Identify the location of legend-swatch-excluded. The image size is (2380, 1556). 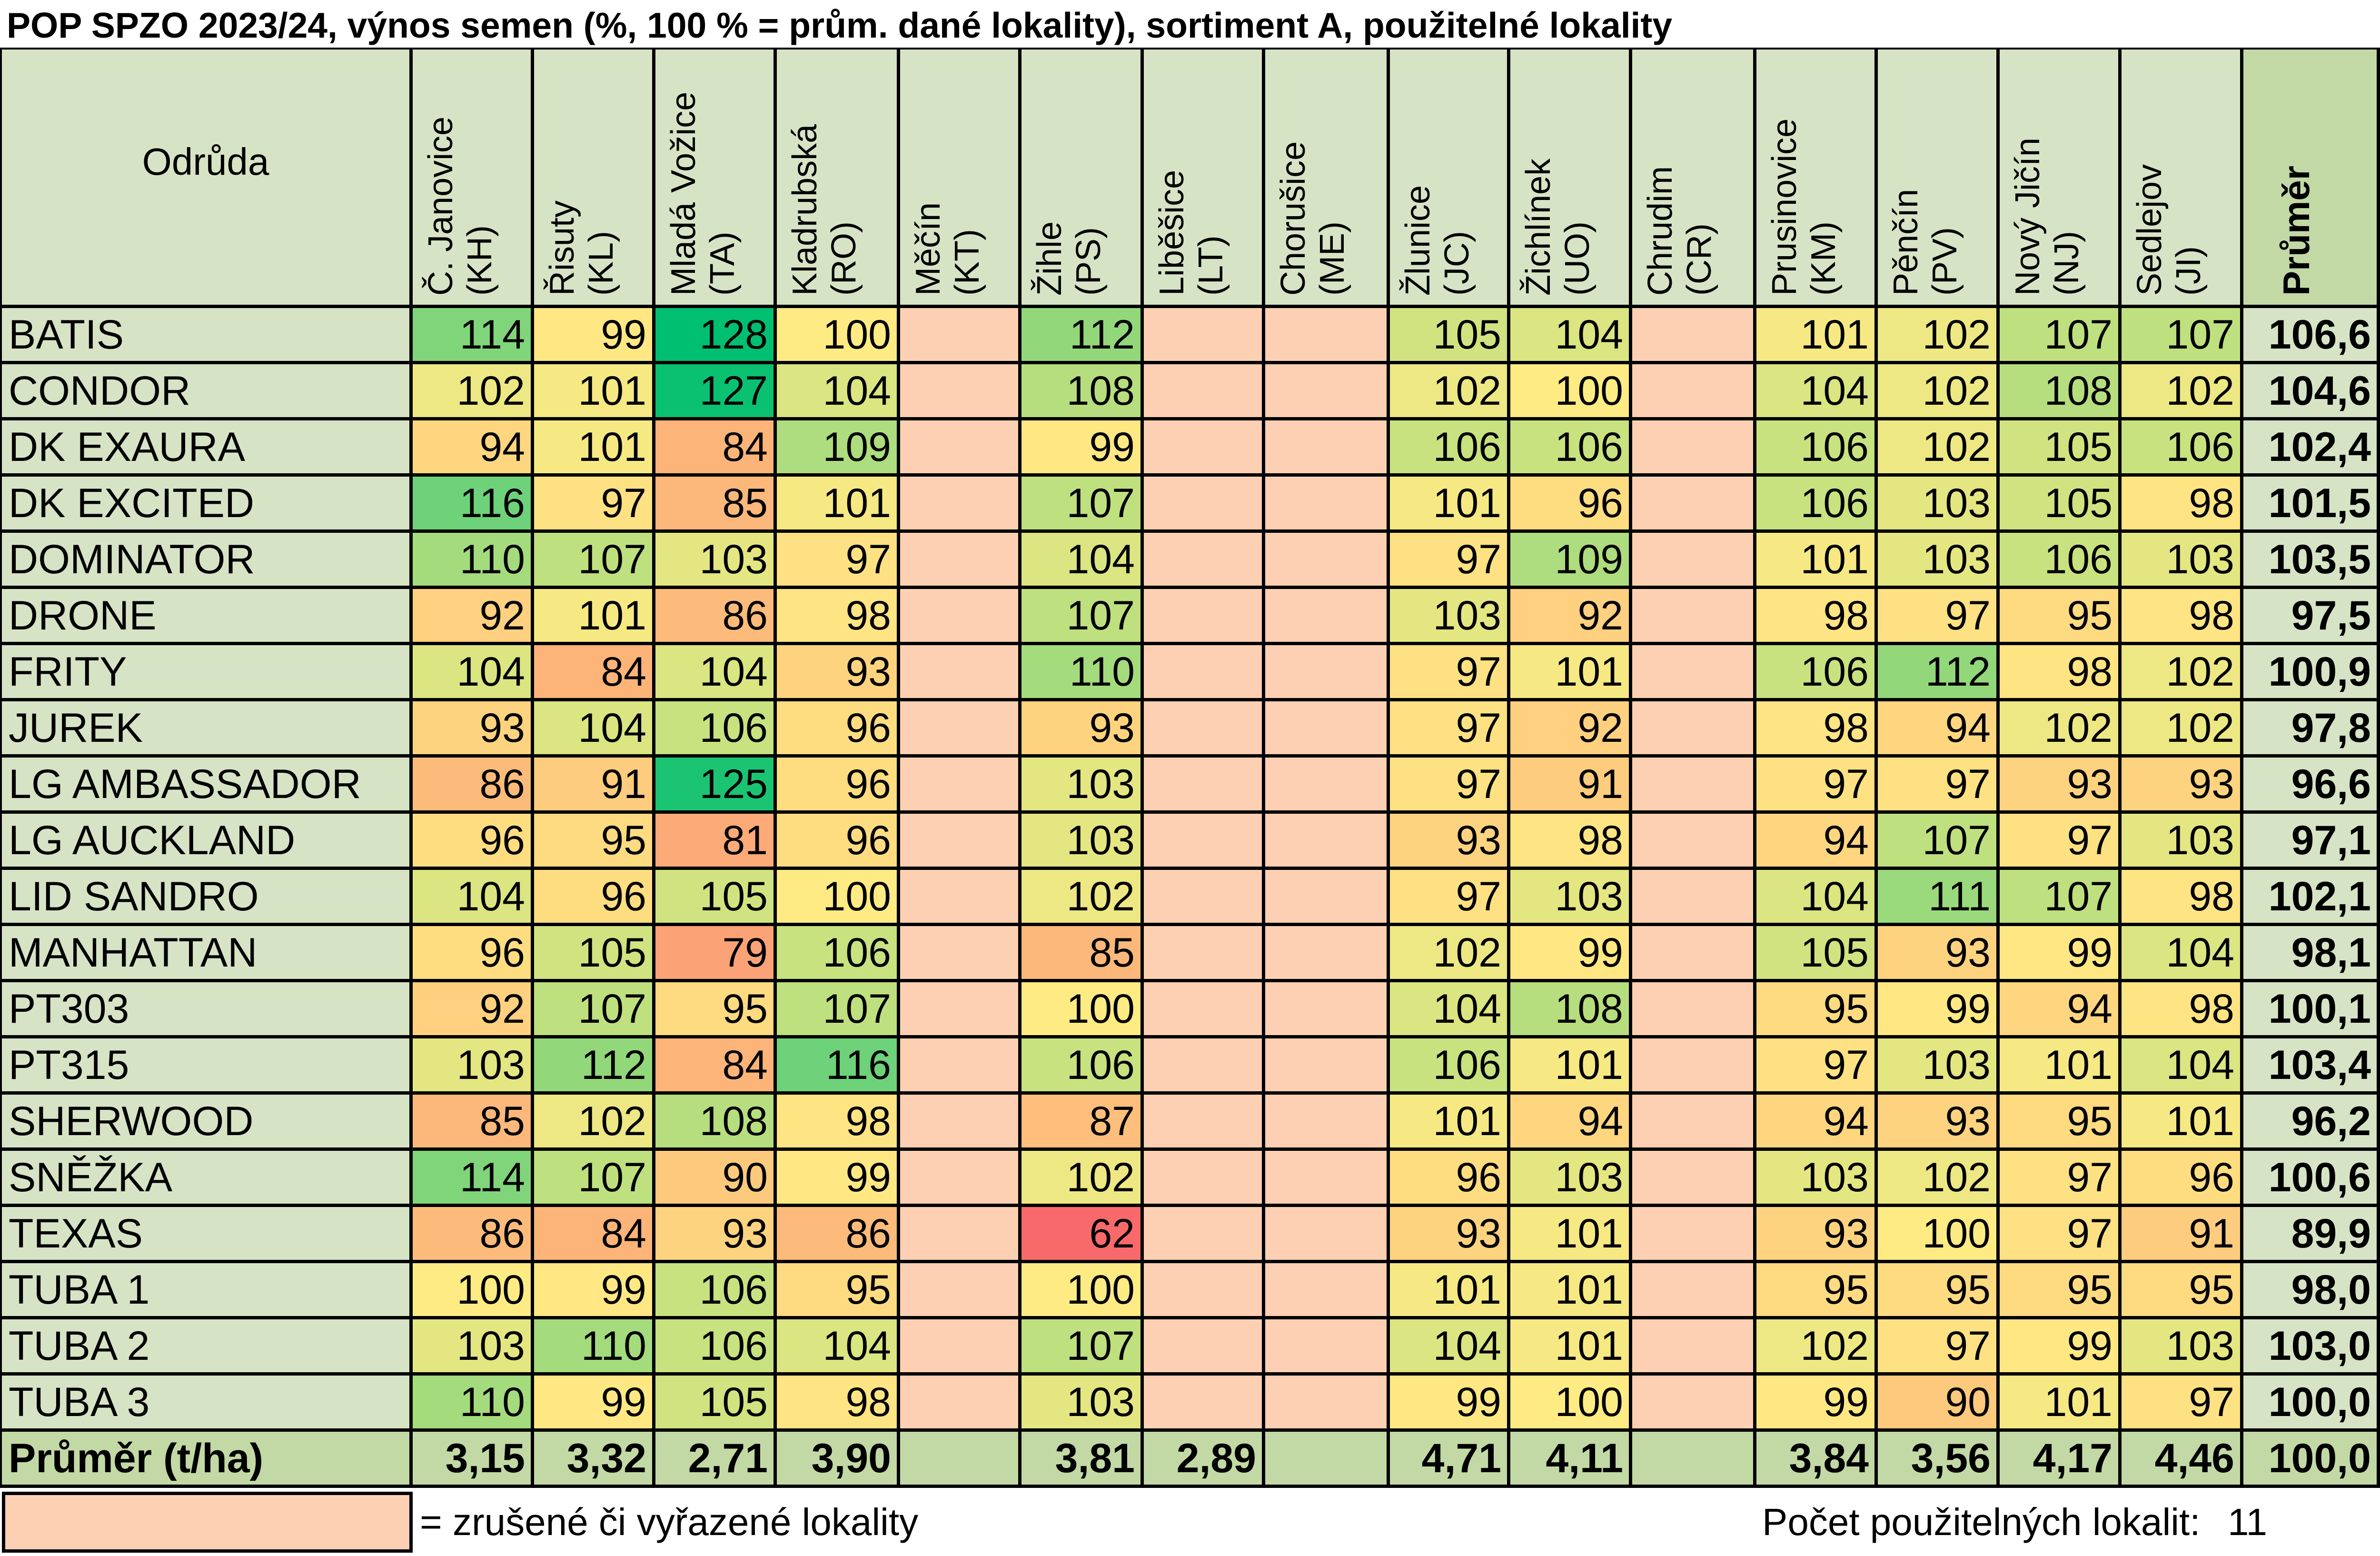
(207, 1523).